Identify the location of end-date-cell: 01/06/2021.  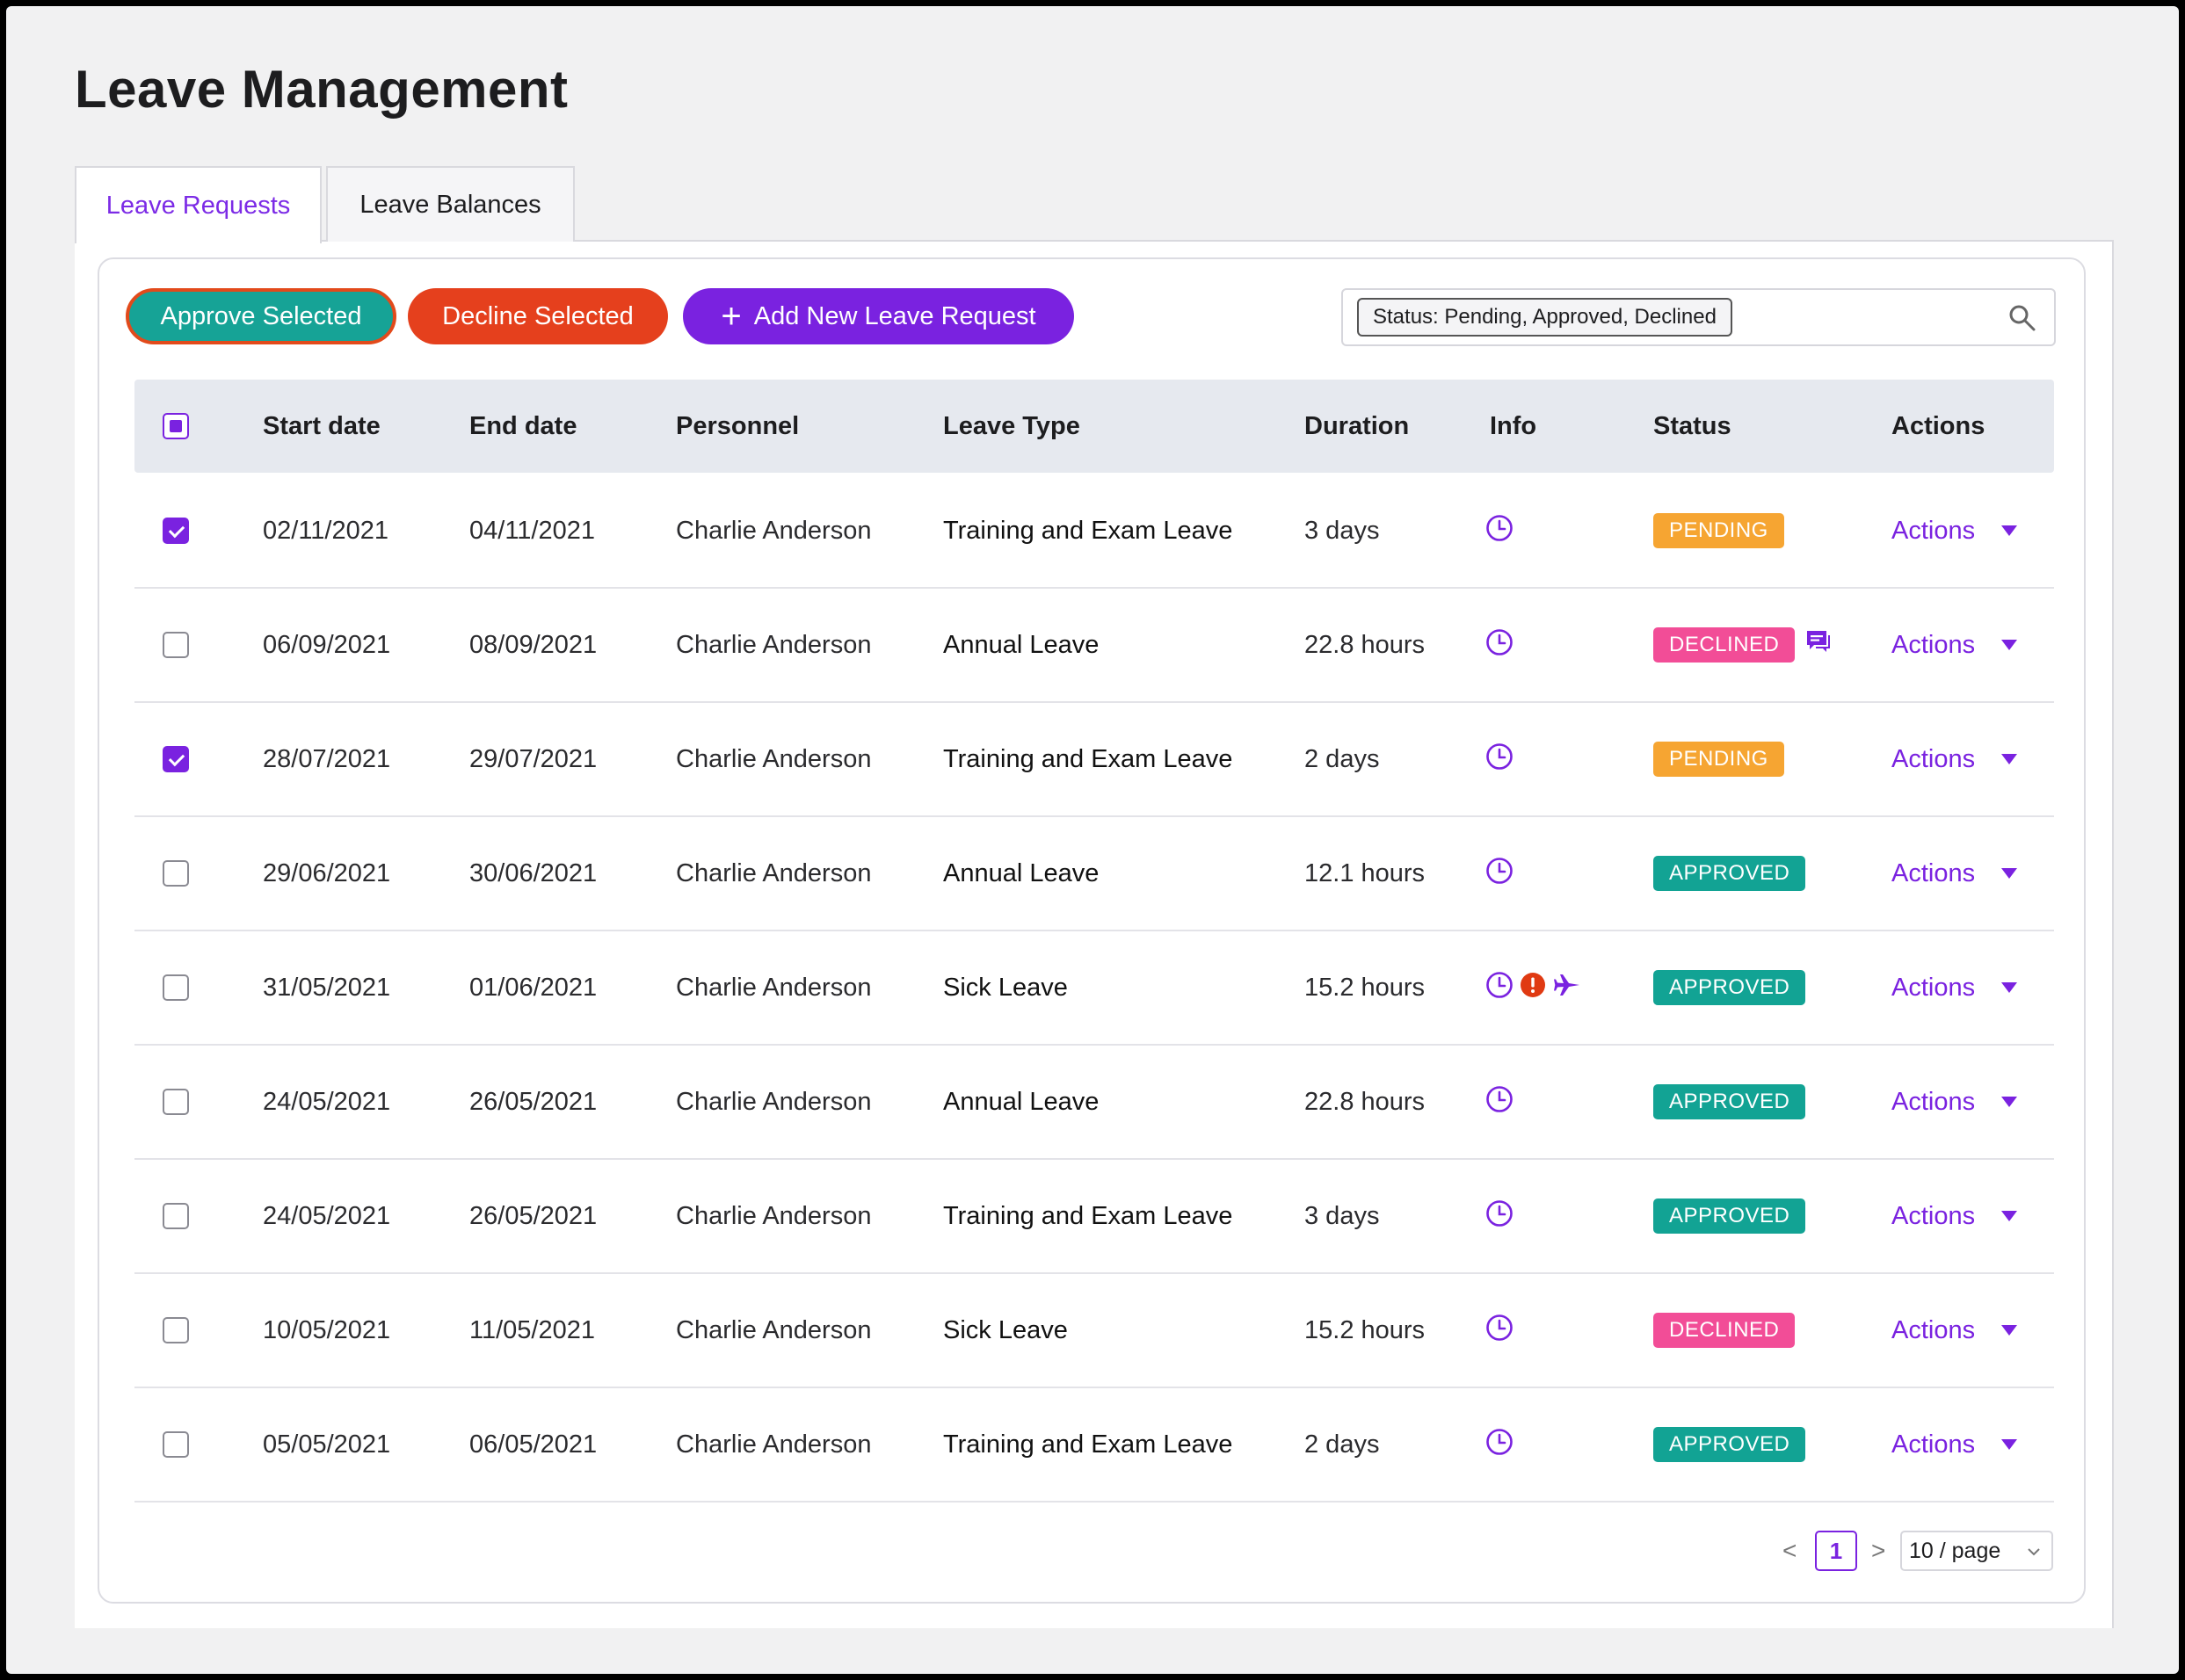
(533, 987).